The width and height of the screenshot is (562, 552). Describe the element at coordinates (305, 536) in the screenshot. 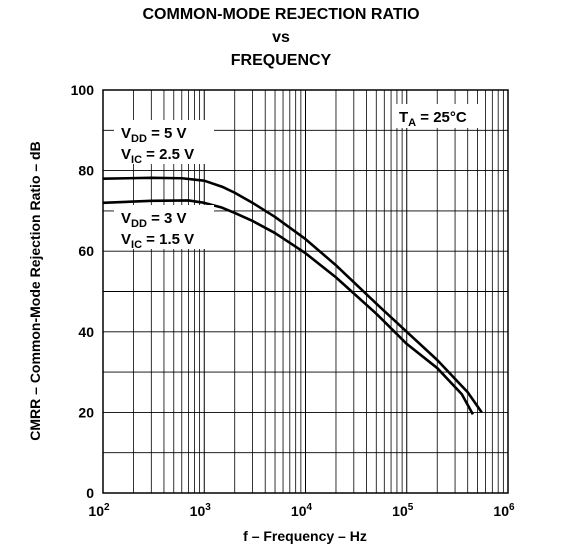

I see `x-axis-label: f – Frequency – Hz` at that location.